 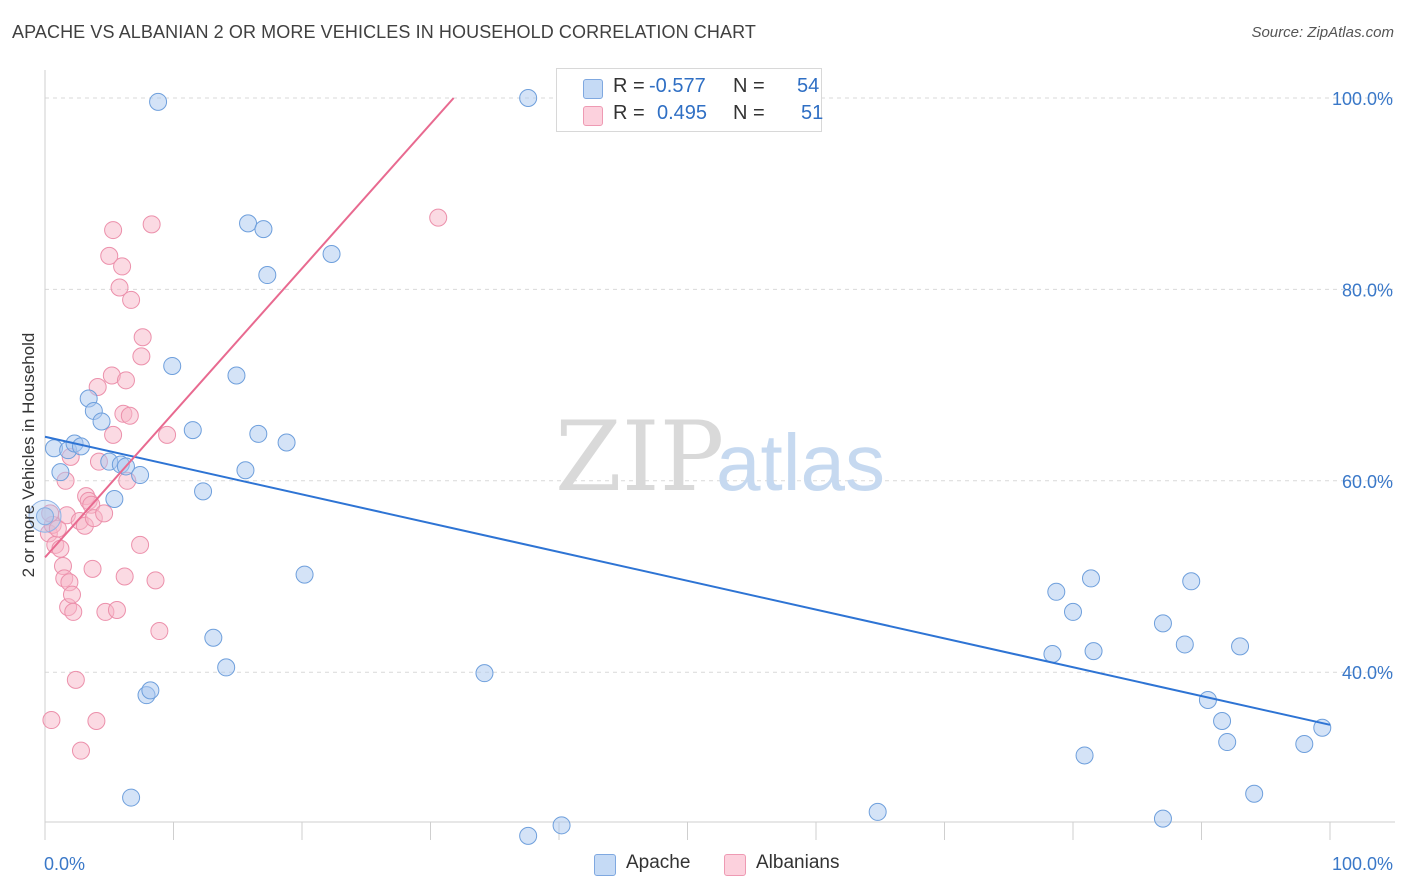 I want to click on apache-r-label: R =, so click(x=629, y=86).